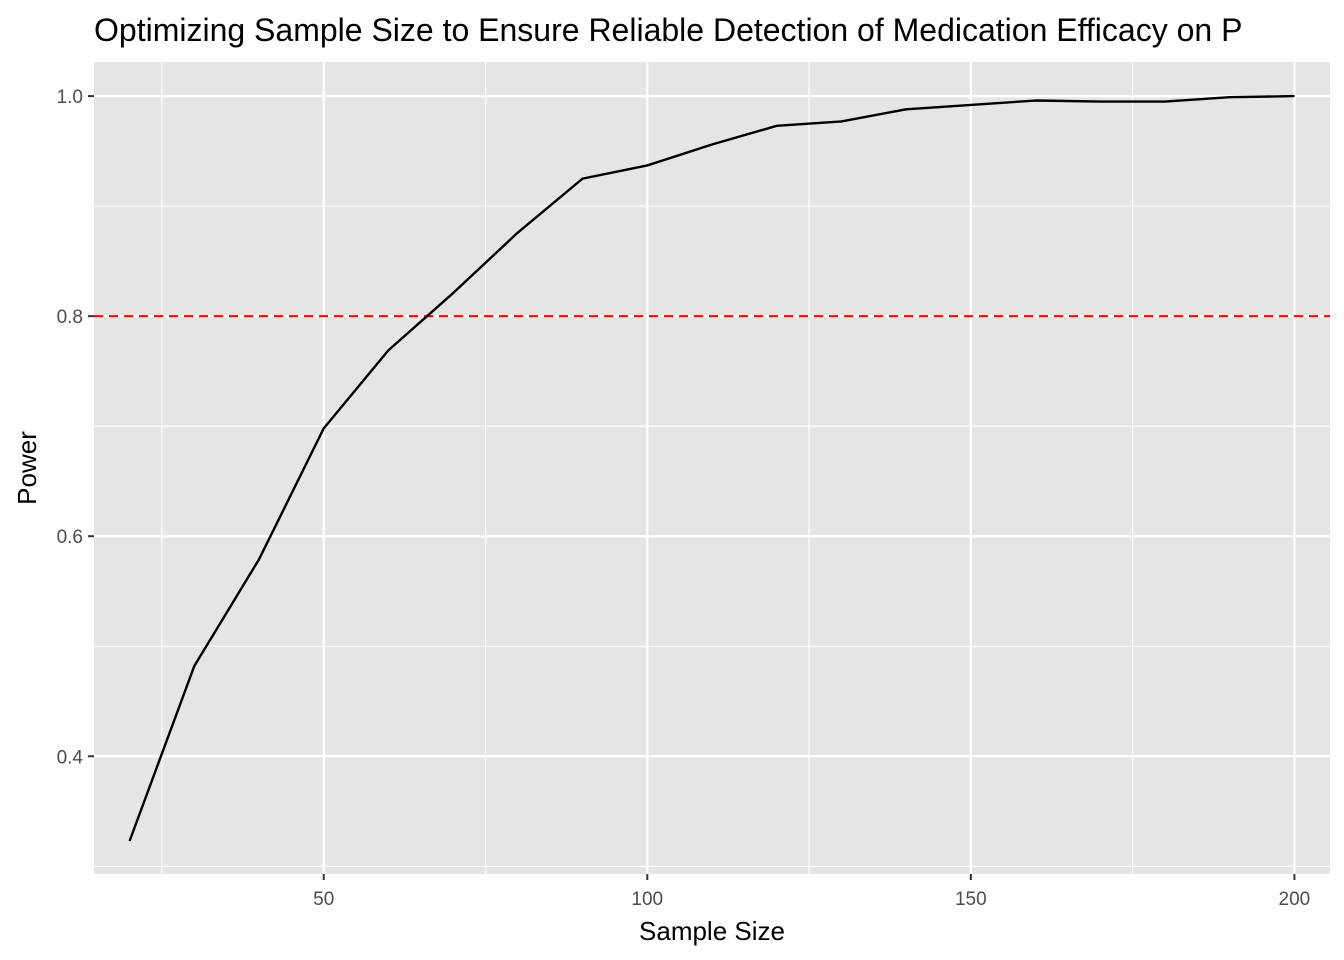  What do you see at coordinates (647, 899) in the screenshot?
I see `x-tick-label: 100` at bounding box center [647, 899].